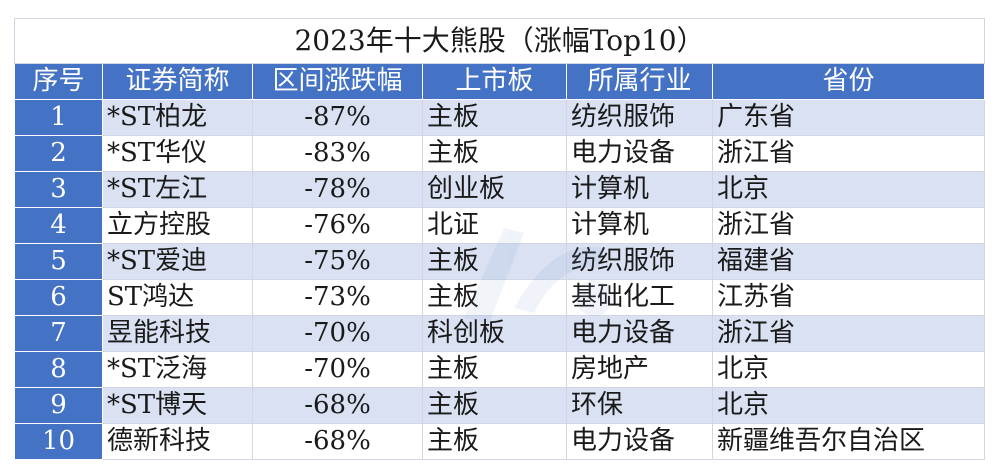 The image size is (998, 474). Describe the element at coordinates (58, 189) in the screenshot. I see `row-index: 3` at that location.